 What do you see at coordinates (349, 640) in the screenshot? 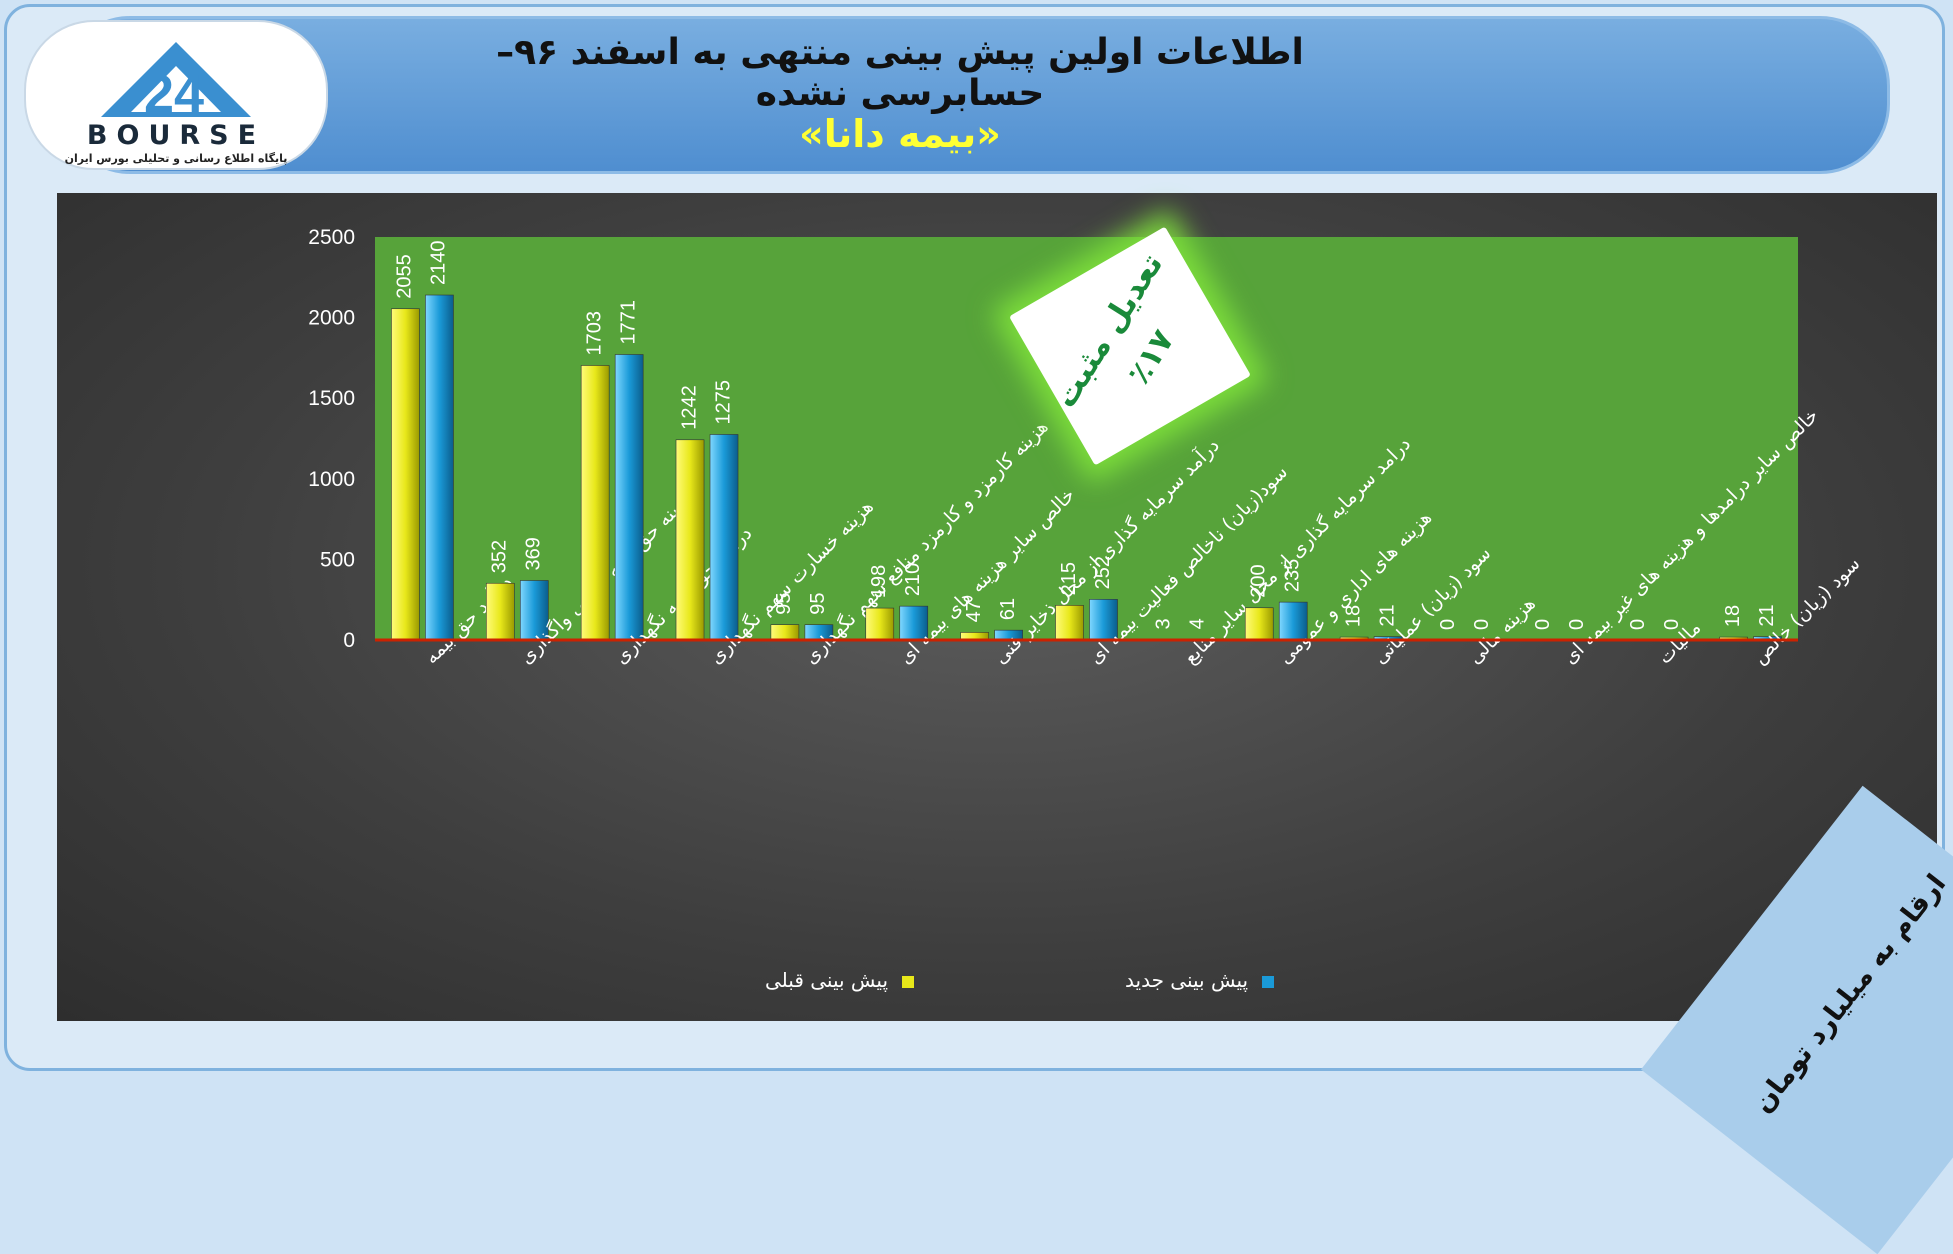
I see `y-tick-label: 0` at bounding box center [349, 640].